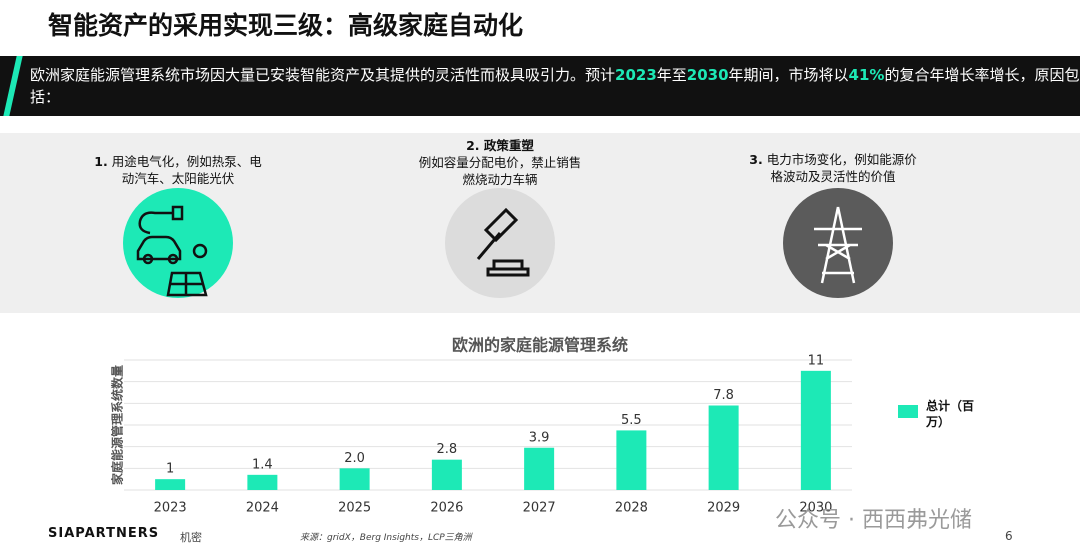 This screenshot has height=560, width=1080. Describe the element at coordinates (631, 420) in the screenshot. I see `value-label: 5.5` at that location.